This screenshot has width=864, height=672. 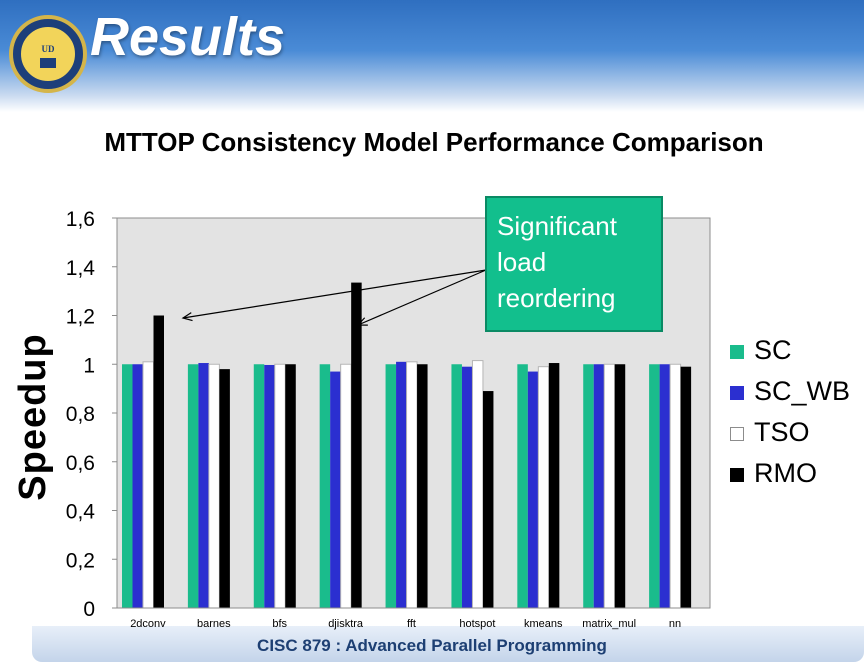 What do you see at coordinates (782, 432) in the screenshot?
I see `legend-label: TSO` at bounding box center [782, 432].